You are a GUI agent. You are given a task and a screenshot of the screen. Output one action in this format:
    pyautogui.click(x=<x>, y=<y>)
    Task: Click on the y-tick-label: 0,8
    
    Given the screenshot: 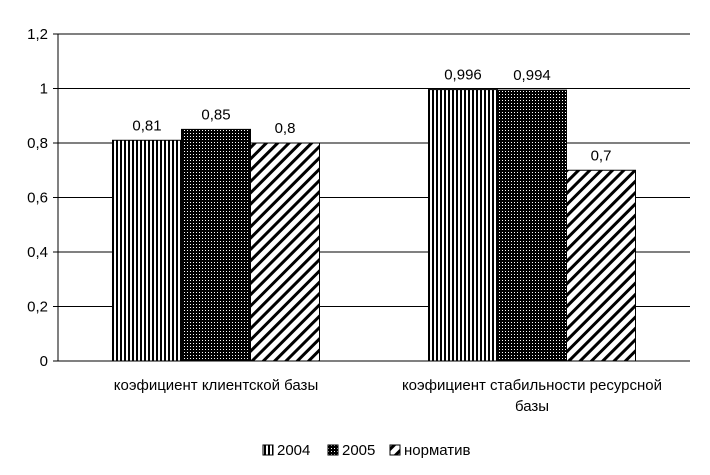 What is the action you would take?
    pyautogui.click(x=37, y=143)
    